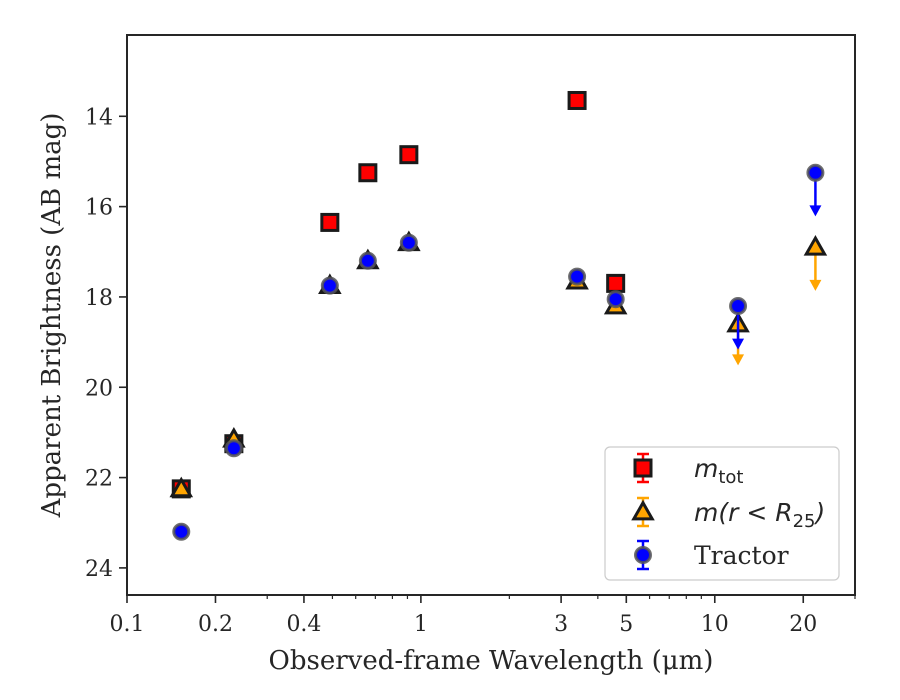 The image size is (900, 700). Describe the element at coordinates (99, 298) in the screenshot. I see `y-tick-label: 18` at that location.